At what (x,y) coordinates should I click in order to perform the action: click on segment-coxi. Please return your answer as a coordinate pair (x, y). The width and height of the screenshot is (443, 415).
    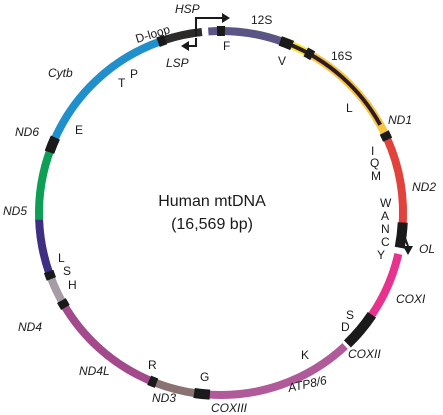
    Looking at the image, I should click on (276, 371).